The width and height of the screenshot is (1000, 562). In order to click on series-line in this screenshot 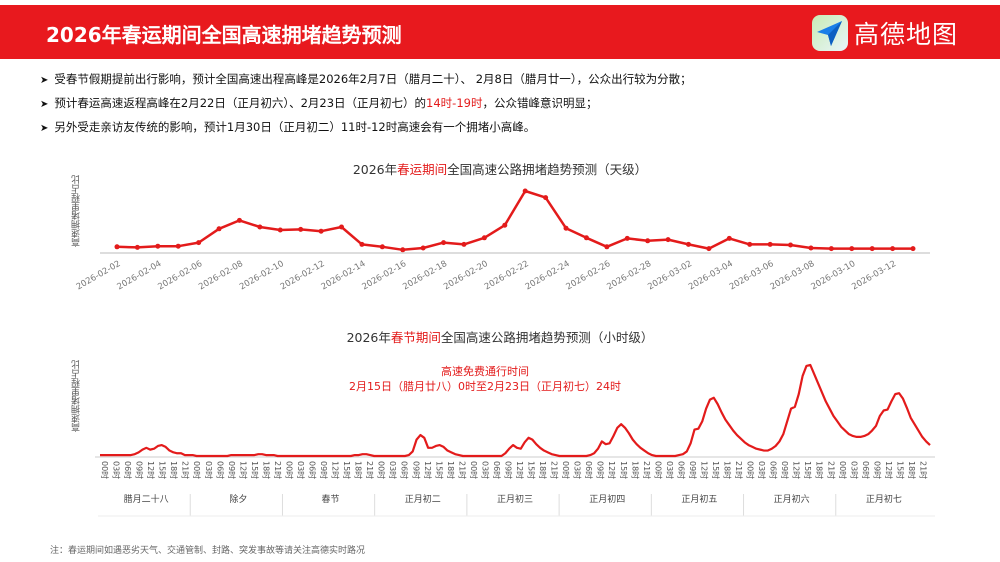, I will do `click(514, 220)`.